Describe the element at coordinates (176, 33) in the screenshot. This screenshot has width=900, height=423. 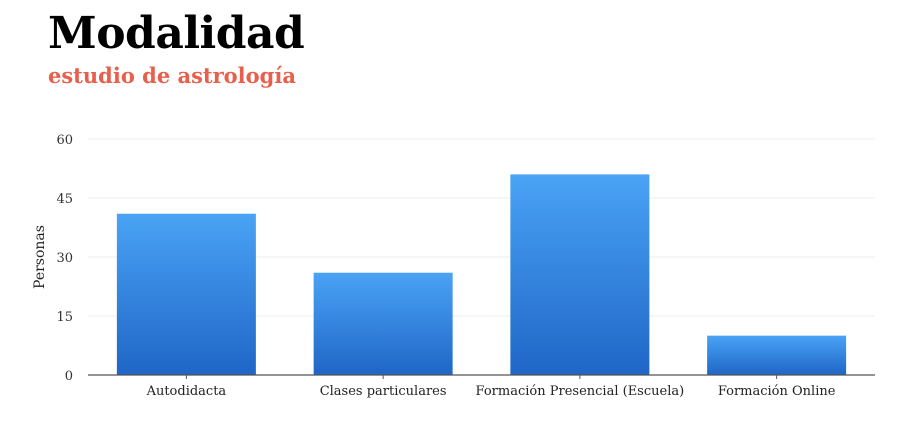
I see `chart-title: Modalidad` at that location.